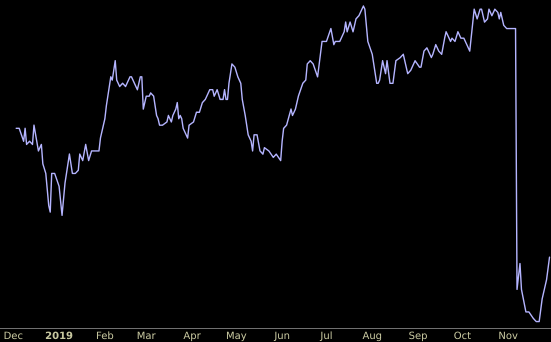 The image size is (551, 342). What do you see at coordinates (326, 336) in the screenshot?
I see `x-tick-label: Jul` at bounding box center [326, 336].